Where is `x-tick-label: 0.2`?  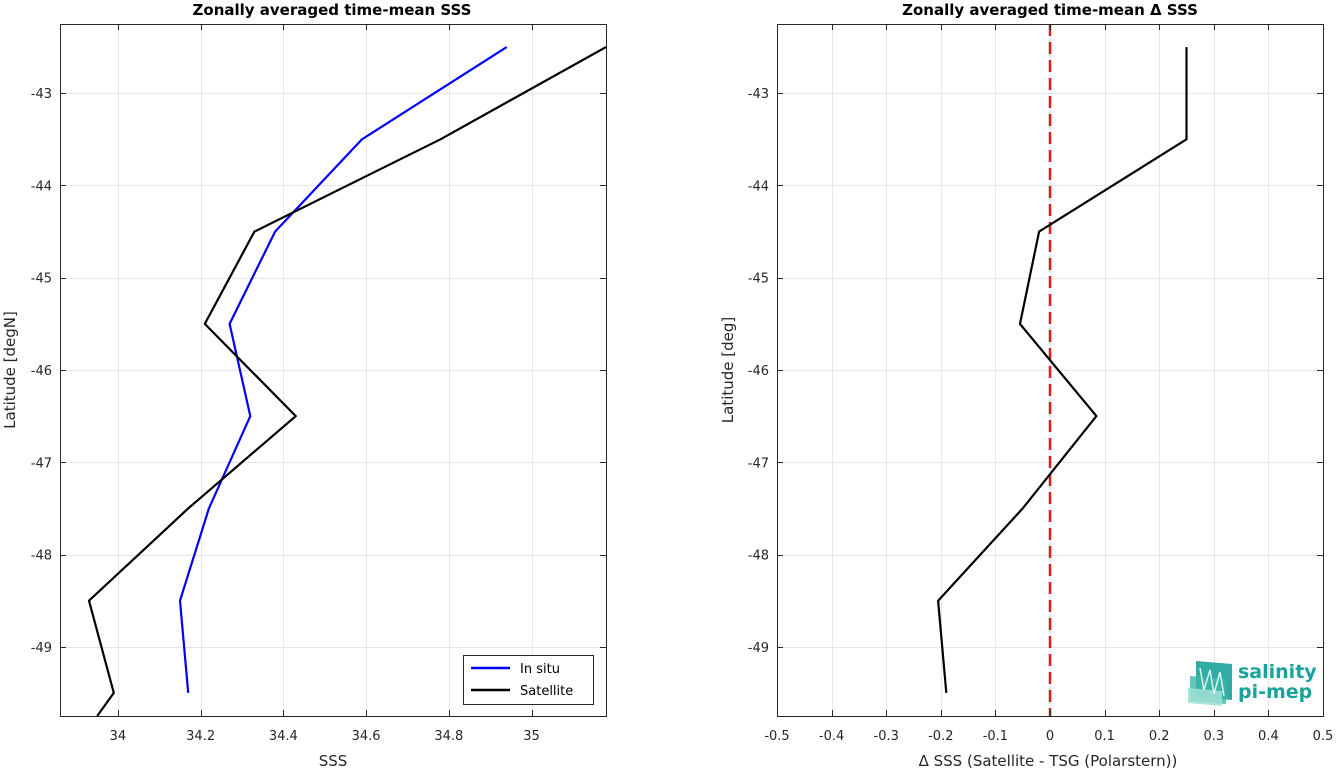
x-tick-label: 0.2 is located at coordinates (1159, 736).